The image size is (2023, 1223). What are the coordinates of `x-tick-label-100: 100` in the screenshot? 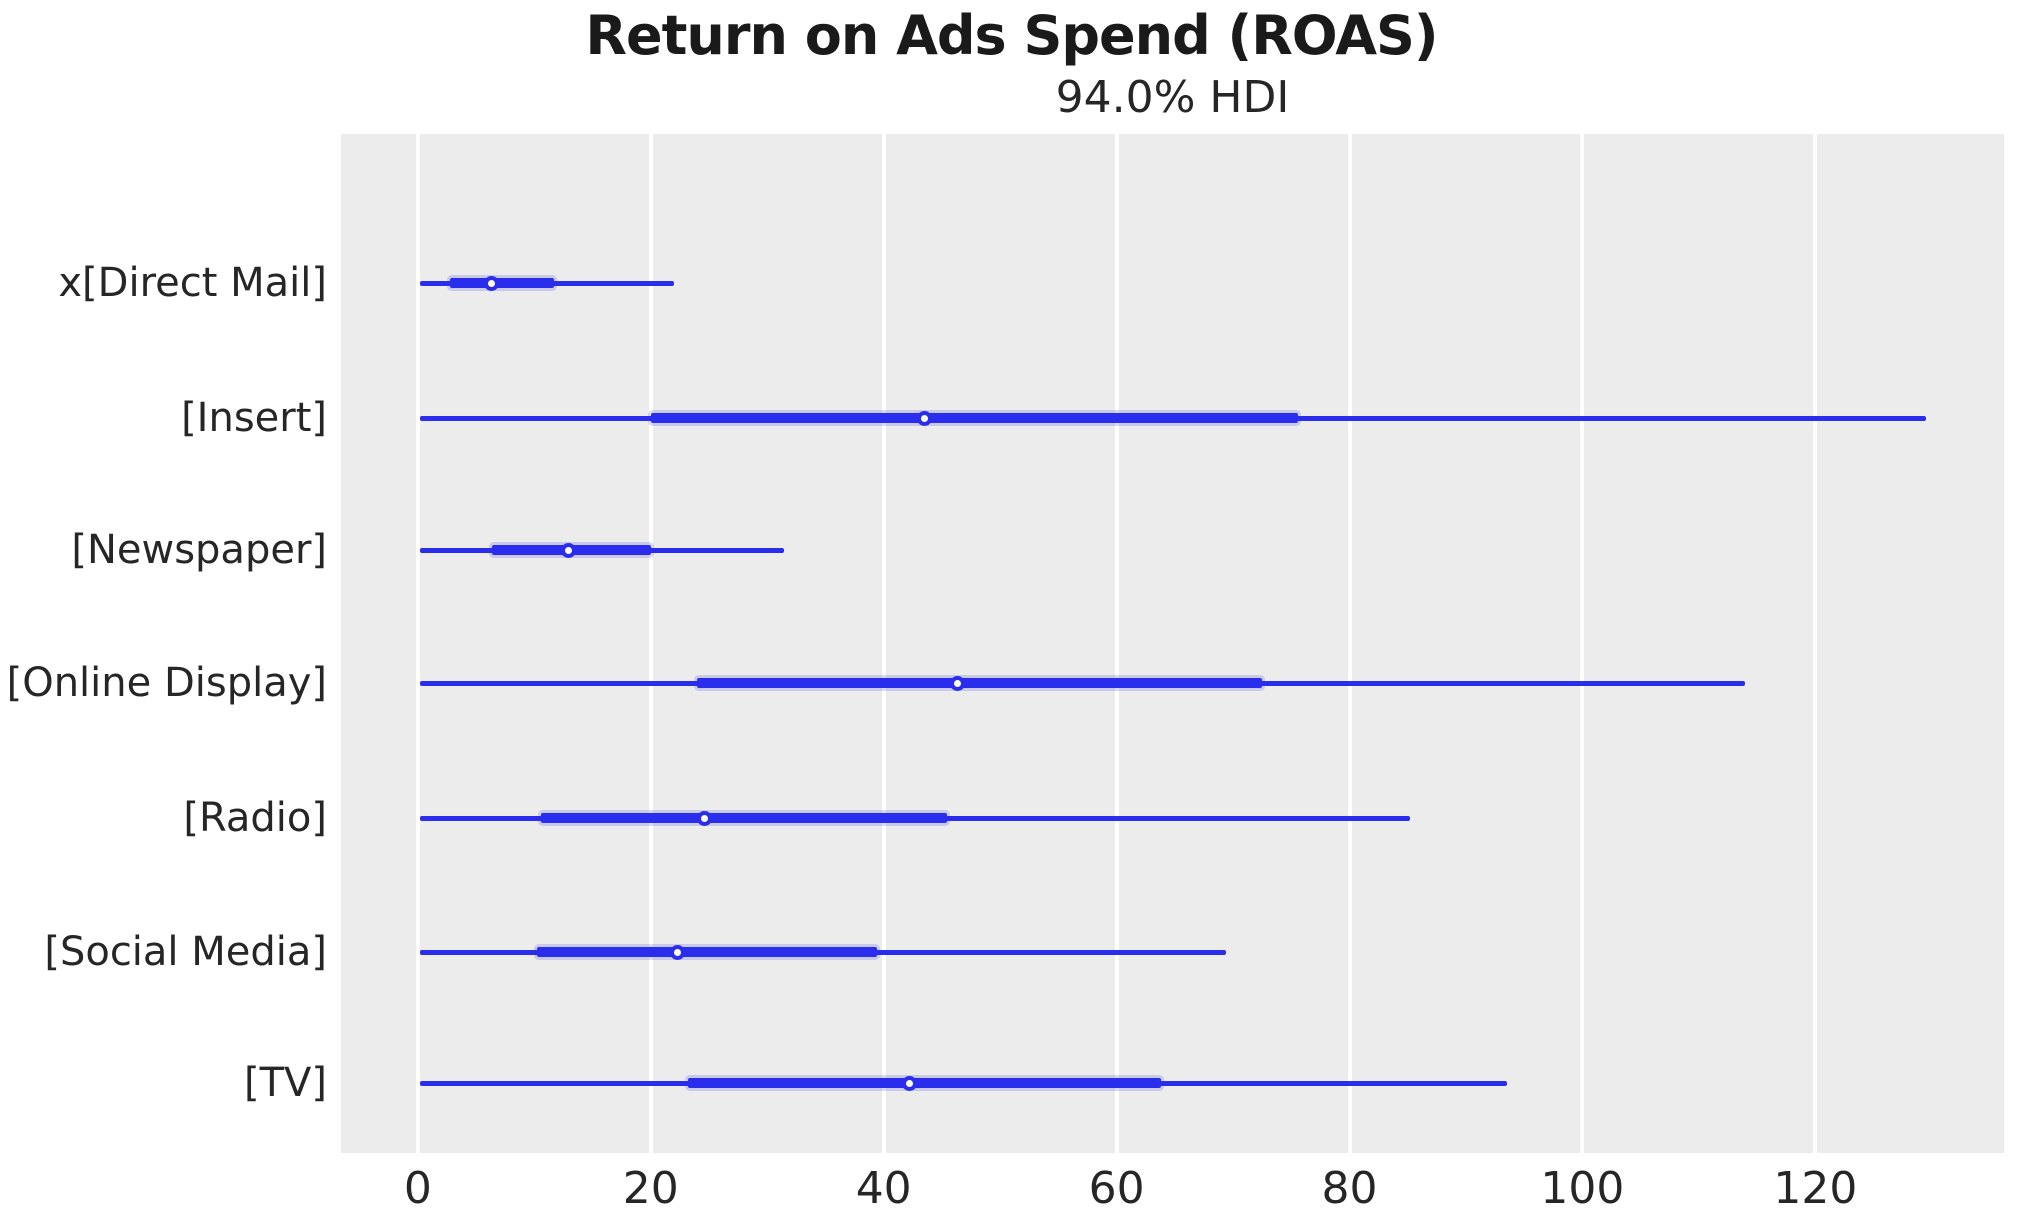 It's located at (1582, 1188).